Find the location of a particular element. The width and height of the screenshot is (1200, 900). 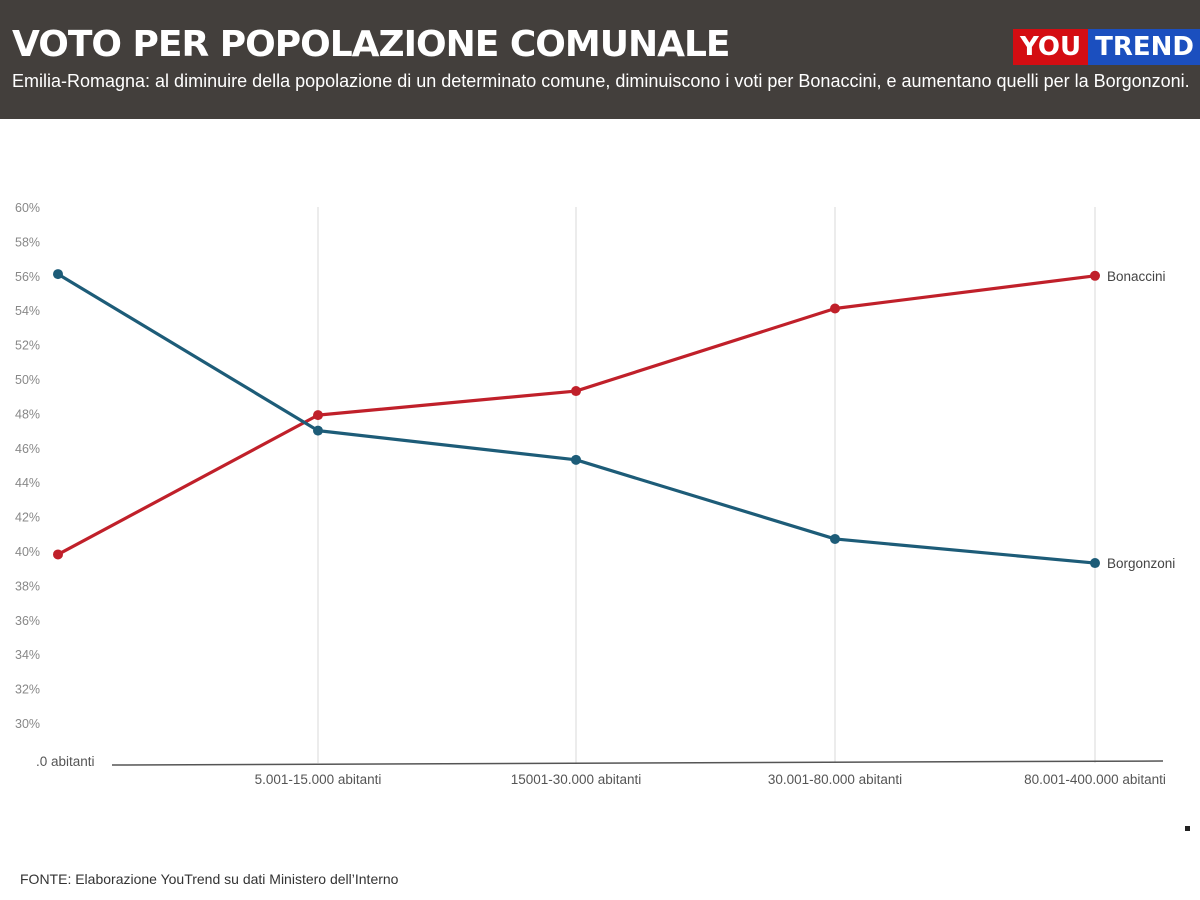

x-axis-line is located at coordinates (637, 763).